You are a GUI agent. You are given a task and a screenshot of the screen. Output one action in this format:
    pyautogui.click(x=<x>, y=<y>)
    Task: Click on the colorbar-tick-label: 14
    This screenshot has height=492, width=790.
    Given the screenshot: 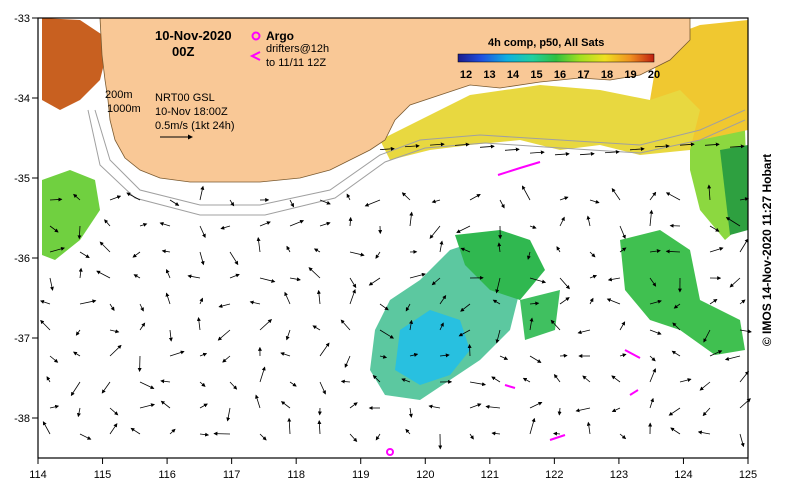 What is the action you would take?
    pyautogui.click(x=513, y=75)
    